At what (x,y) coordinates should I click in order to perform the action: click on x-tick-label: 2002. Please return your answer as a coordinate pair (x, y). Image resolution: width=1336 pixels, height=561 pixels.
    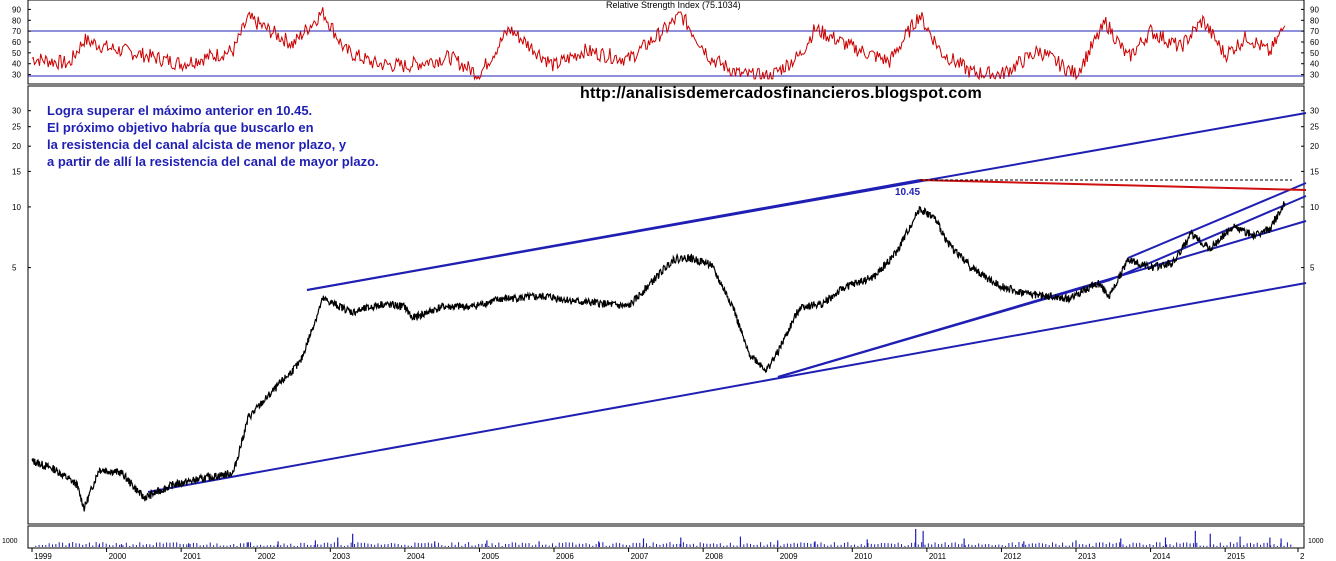
    Looking at the image, I should click on (267, 556).